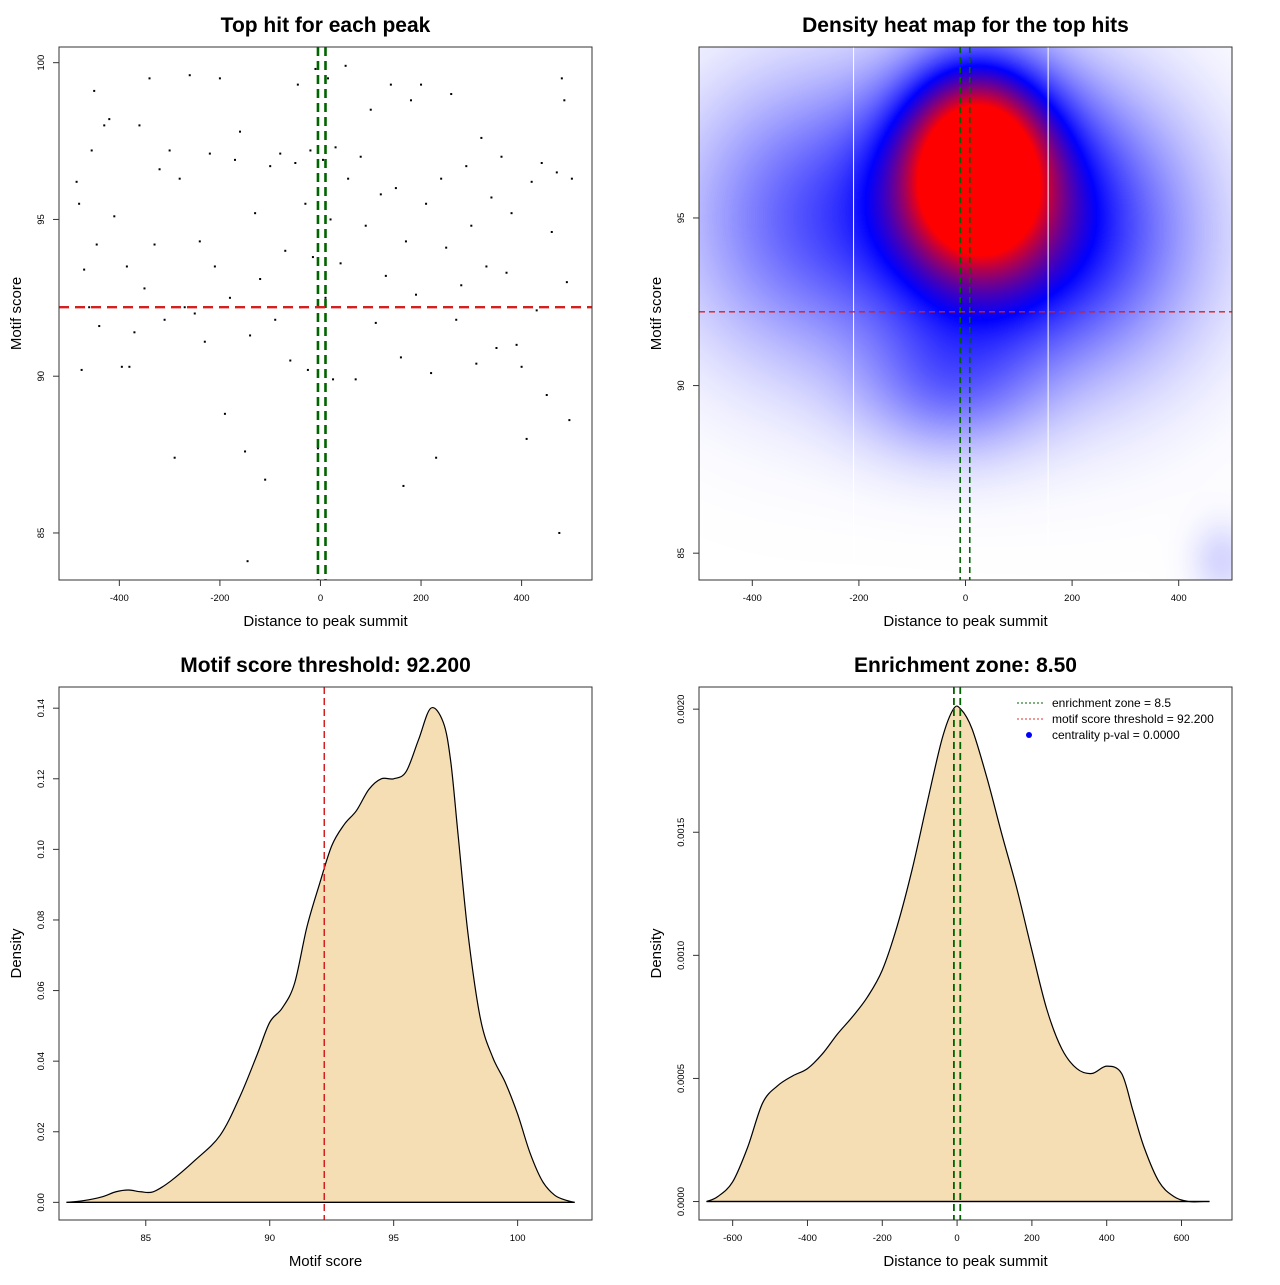 The height and width of the screenshot is (1285, 1280). I want to click on panel-3-y-tick-label: 0.10, so click(41, 849).